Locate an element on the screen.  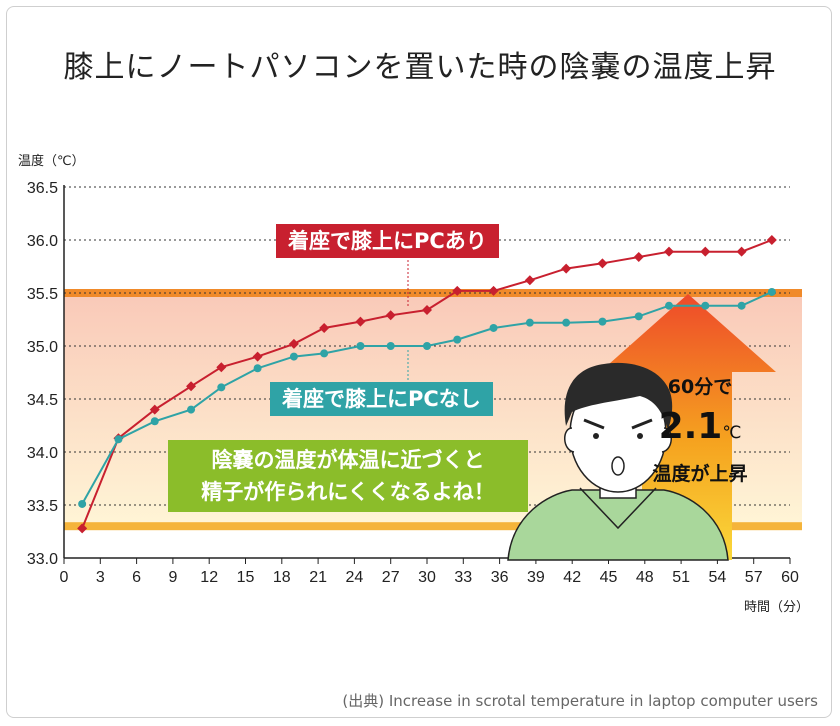
rise-line-3: 温度が上昇 is located at coordinates (700, 474).